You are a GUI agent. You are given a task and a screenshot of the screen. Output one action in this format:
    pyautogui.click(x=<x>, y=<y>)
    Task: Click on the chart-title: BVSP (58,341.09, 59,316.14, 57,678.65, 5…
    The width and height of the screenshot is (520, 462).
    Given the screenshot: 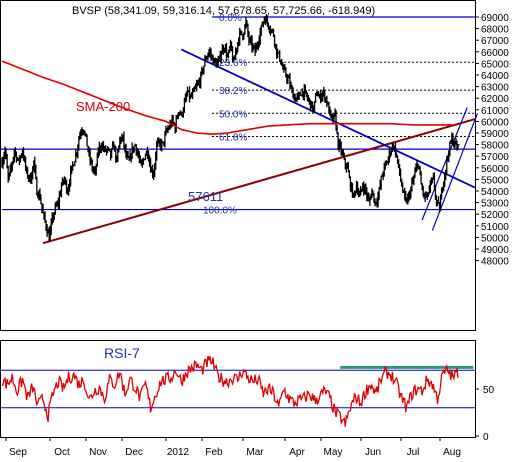 What is the action you would take?
    pyautogui.click(x=223, y=11)
    